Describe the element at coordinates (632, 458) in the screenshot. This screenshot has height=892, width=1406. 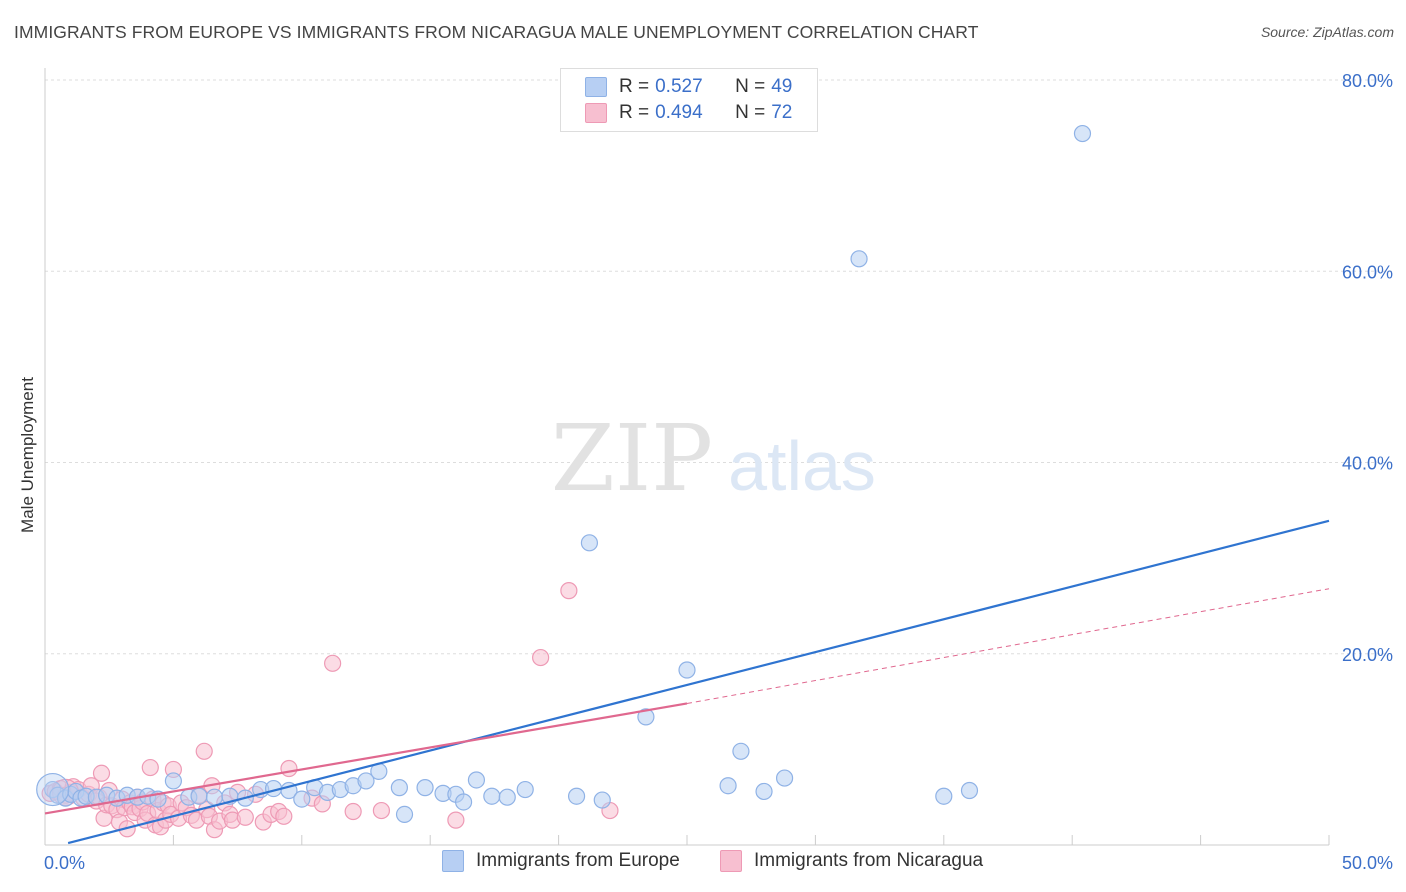
I see `watermark-zip: ZIP` at that location.